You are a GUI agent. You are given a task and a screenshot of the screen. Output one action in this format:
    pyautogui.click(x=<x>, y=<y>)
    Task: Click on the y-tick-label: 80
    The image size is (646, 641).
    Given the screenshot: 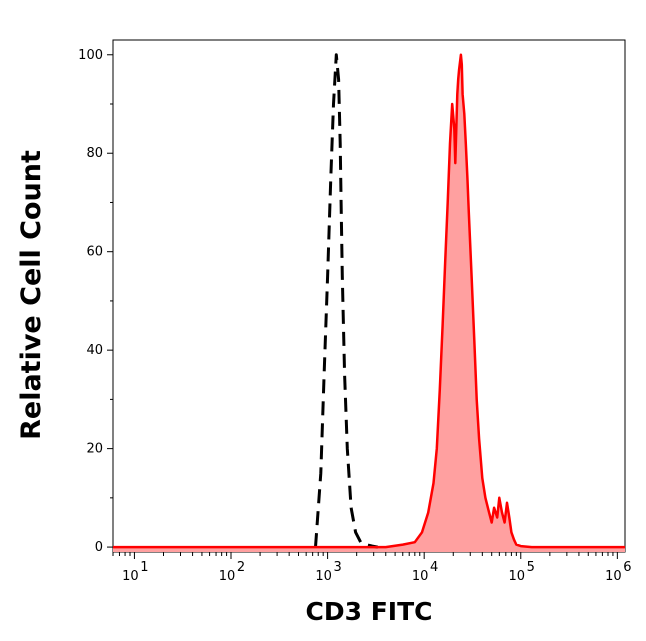 What is the action you would take?
    pyautogui.click(x=94, y=153)
    